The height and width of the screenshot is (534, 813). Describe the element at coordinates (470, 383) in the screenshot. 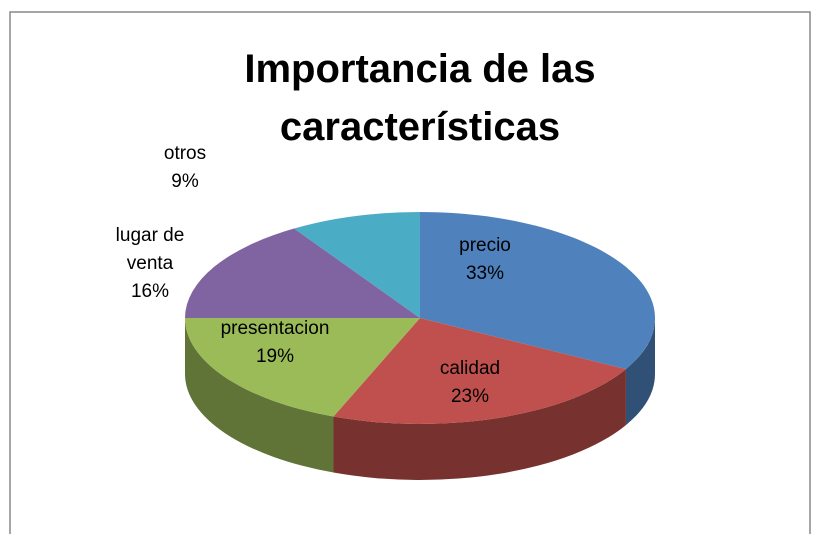

I see `data-label: calidad 23%` at that location.